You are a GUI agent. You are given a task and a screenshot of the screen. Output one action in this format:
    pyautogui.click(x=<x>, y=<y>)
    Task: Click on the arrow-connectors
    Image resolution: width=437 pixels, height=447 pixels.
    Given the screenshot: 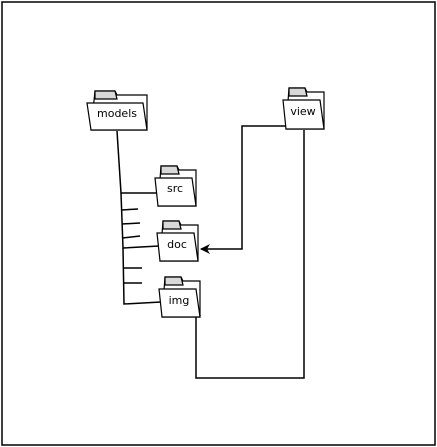 What is the action you would take?
    pyautogui.click(x=248, y=252)
    